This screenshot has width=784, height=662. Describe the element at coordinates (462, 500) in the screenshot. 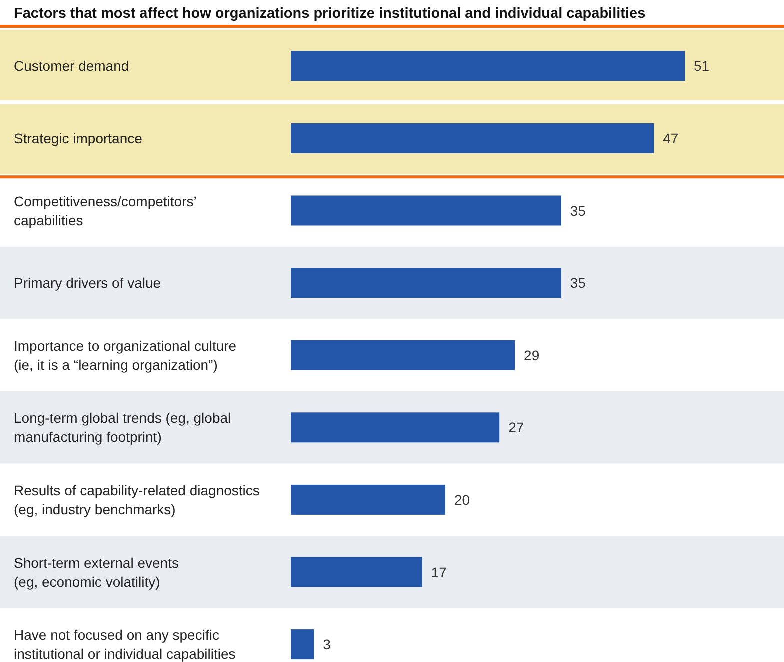

I see `data-label: 20` at that location.